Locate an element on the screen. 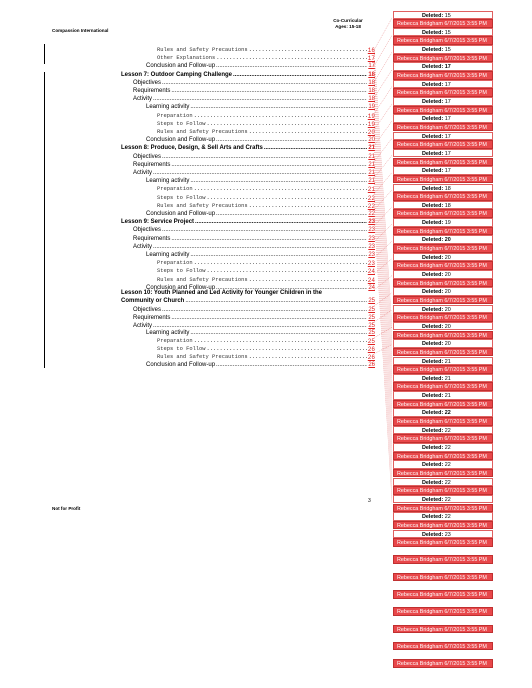 The image size is (532, 688). toc-entry: Learning activity 19 is located at coordinates (260, 107).